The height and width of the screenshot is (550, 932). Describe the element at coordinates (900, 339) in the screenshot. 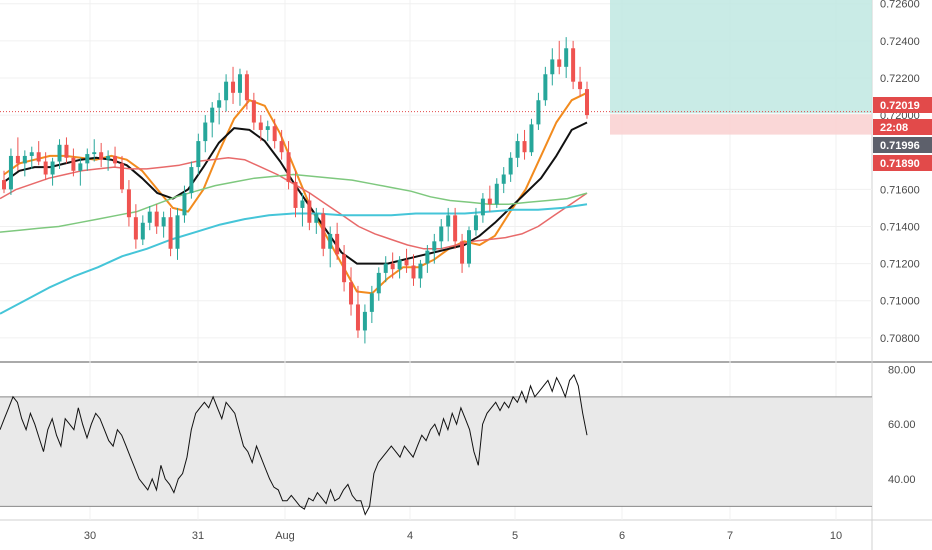

I see `price-tick-label: 0.70800` at that location.